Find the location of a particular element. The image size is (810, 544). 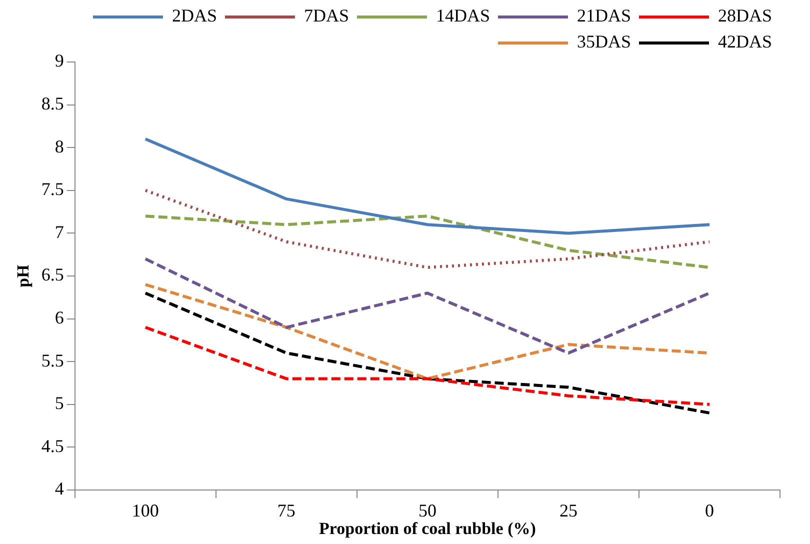

x-tick-label: 25 is located at coordinates (568, 510).